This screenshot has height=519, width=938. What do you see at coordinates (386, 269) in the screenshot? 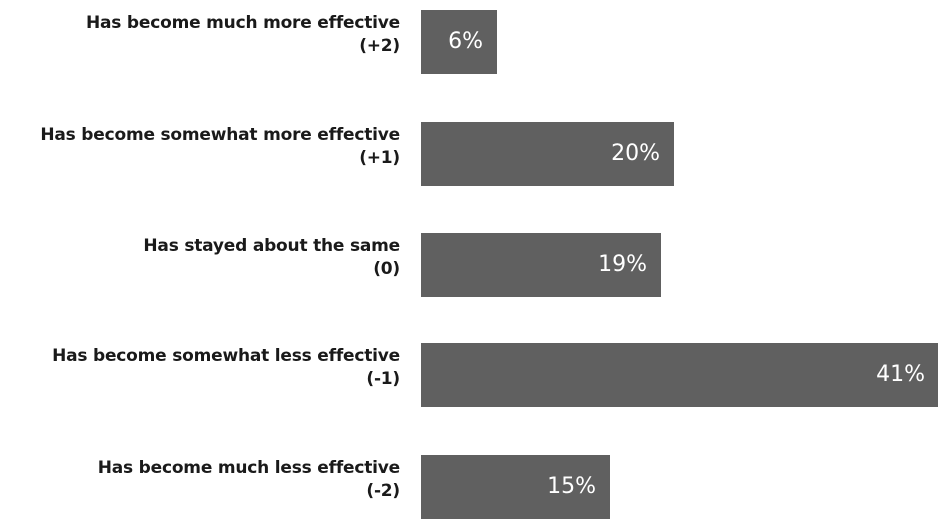
I see `category-label-line2: (0)` at bounding box center [386, 269].